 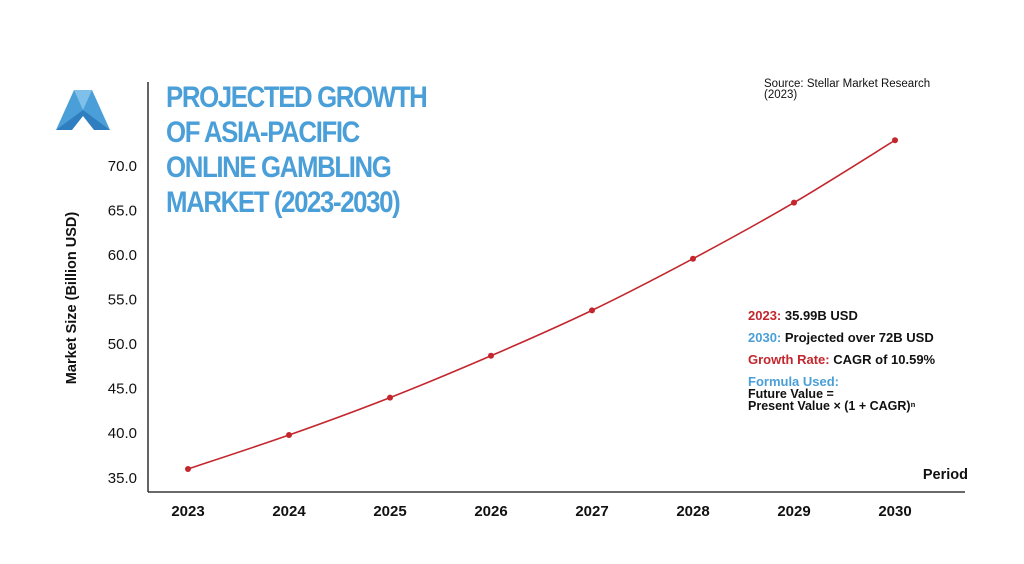 What do you see at coordinates (789, 359) in the screenshot?
I see `info-key: Growth Rate:` at bounding box center [789, 359].